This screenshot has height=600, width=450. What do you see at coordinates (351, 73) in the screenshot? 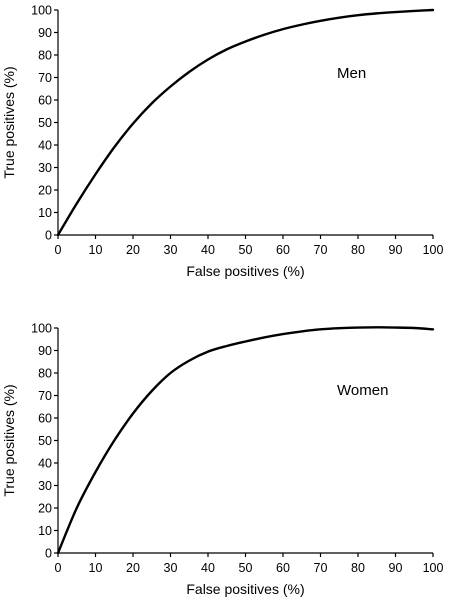
I see `panel-annotation: Men` at bounding box center [351, 73].